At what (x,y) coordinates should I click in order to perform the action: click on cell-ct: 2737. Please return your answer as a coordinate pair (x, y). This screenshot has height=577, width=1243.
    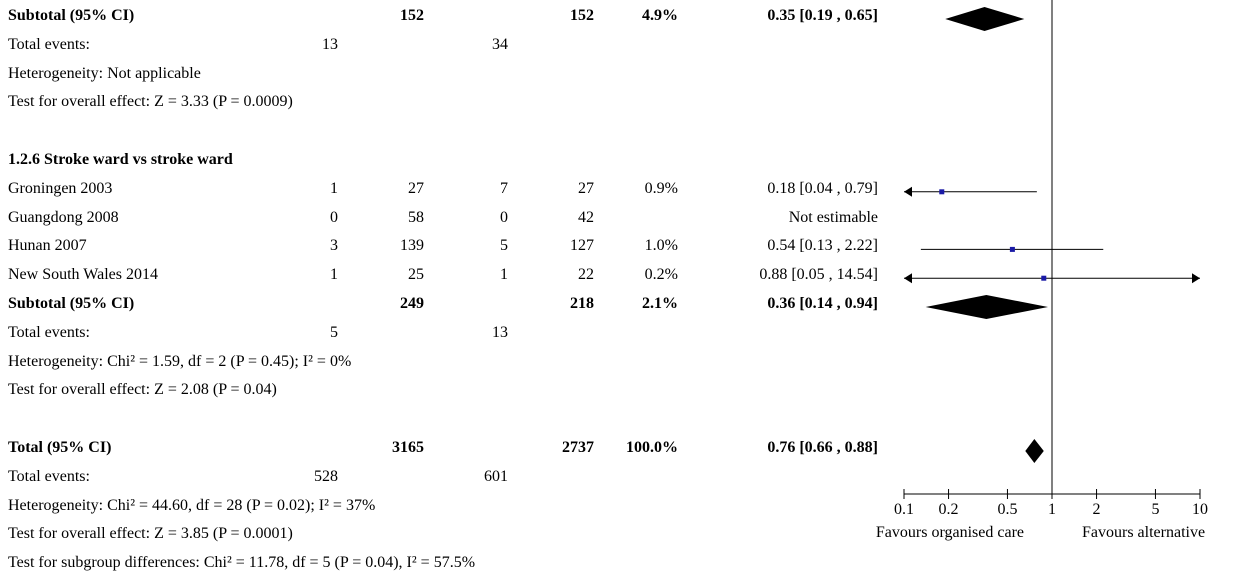
    Looking at the image, I should click on (578, 447).